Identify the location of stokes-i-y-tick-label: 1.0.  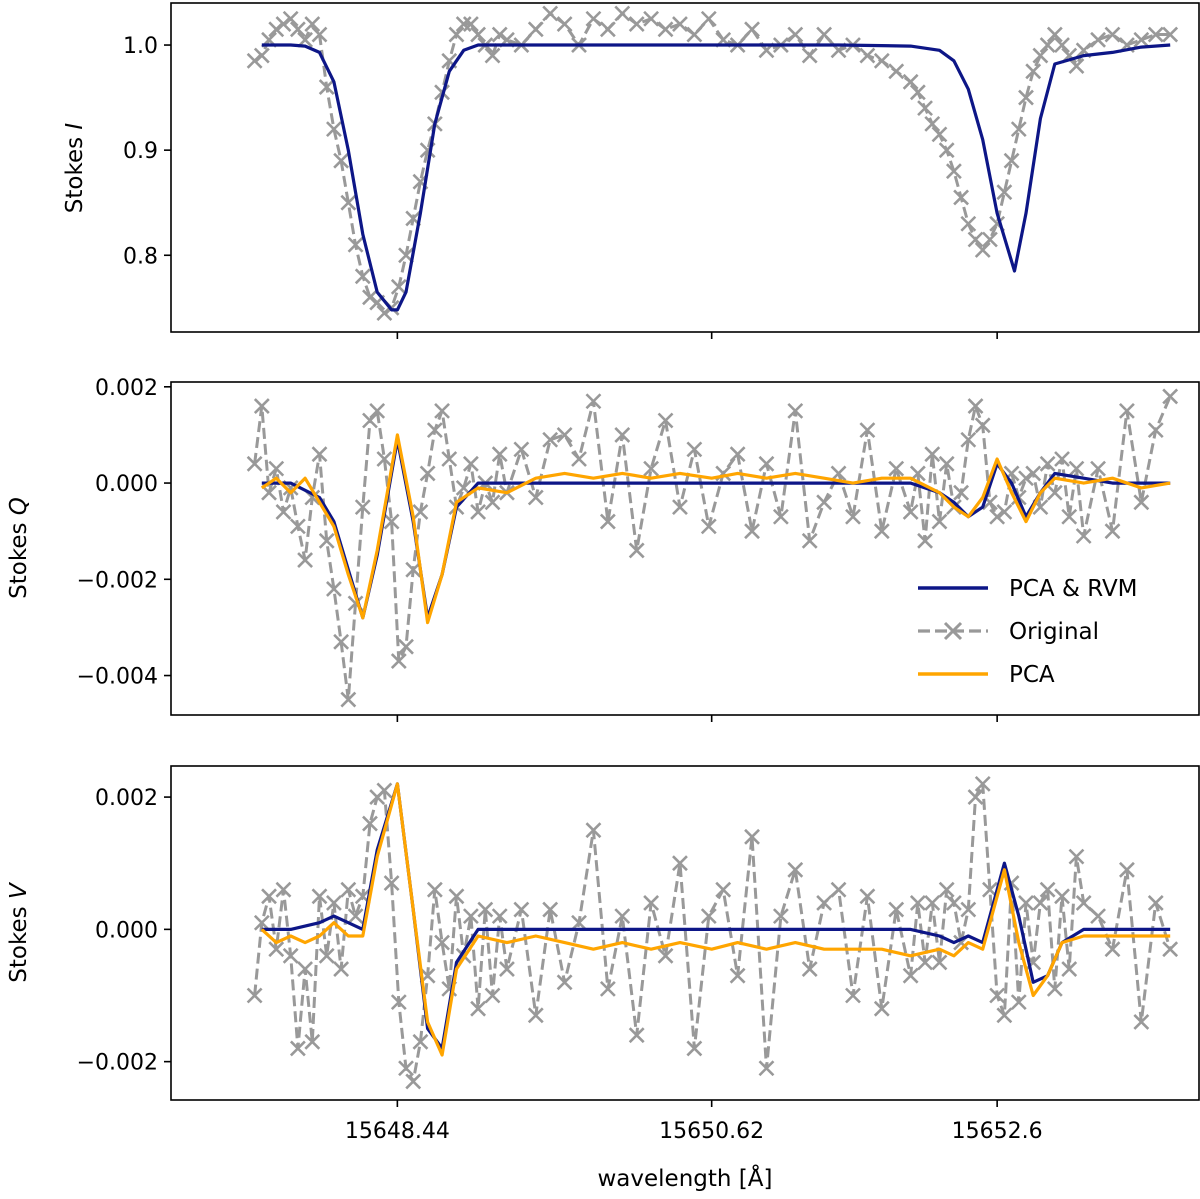
(140, 46).